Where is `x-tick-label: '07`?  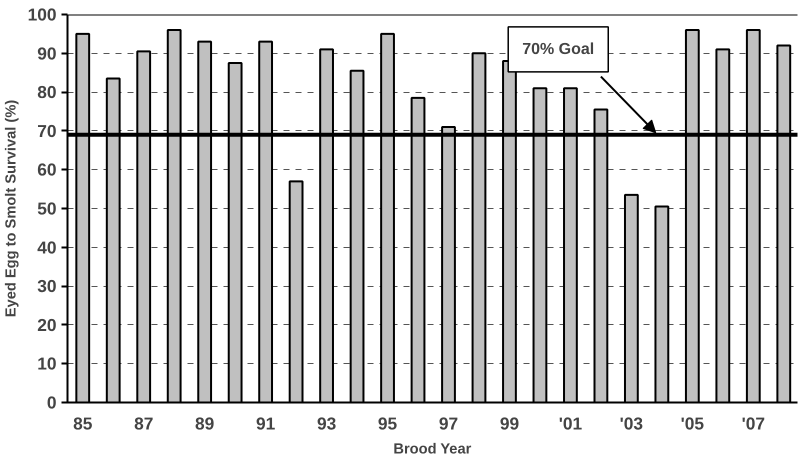 x-tick-label: '07 is located at coordinates (754, 424).